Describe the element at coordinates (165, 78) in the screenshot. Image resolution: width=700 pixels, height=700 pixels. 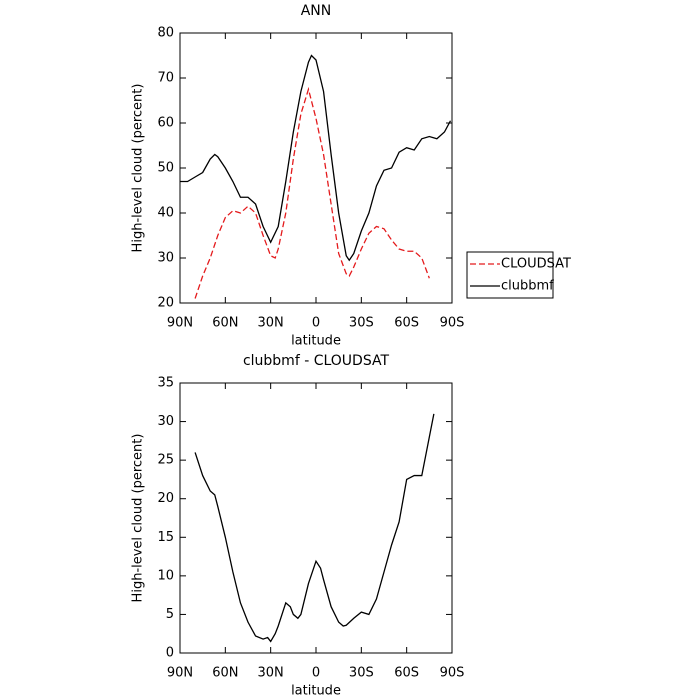
I see `y-tick-label: 70` at that location.